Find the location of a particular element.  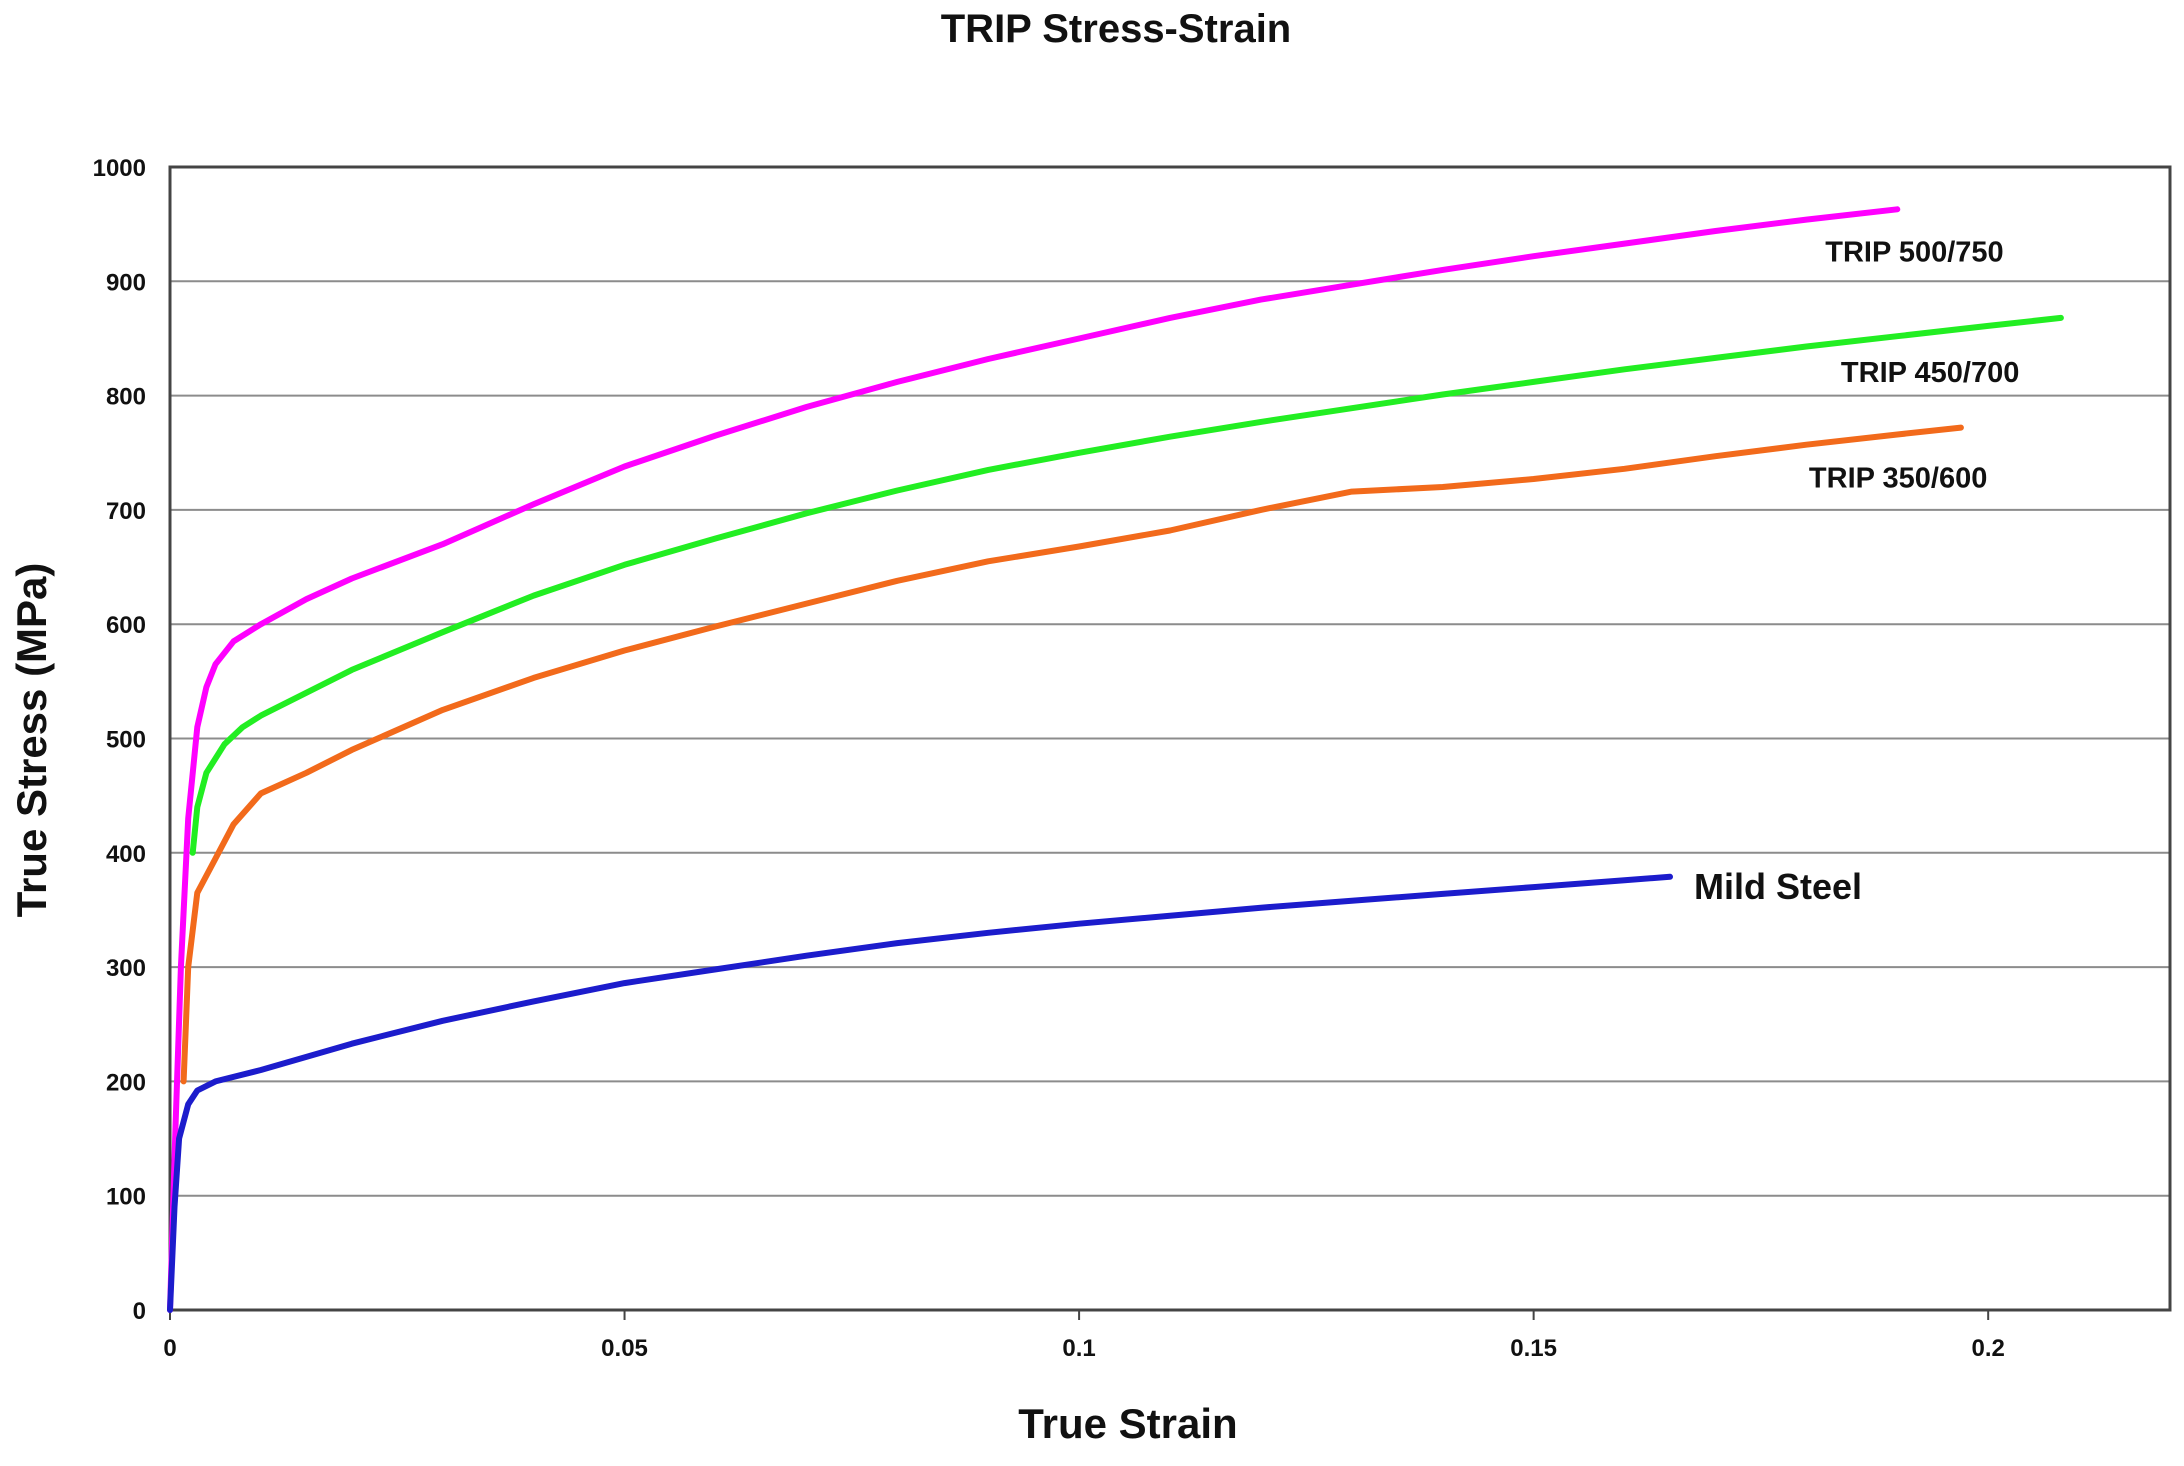

y-axis-ticks: 0 100 200 300 400 500 600 700 800 900 1000 is located at coordinates (119, 740).